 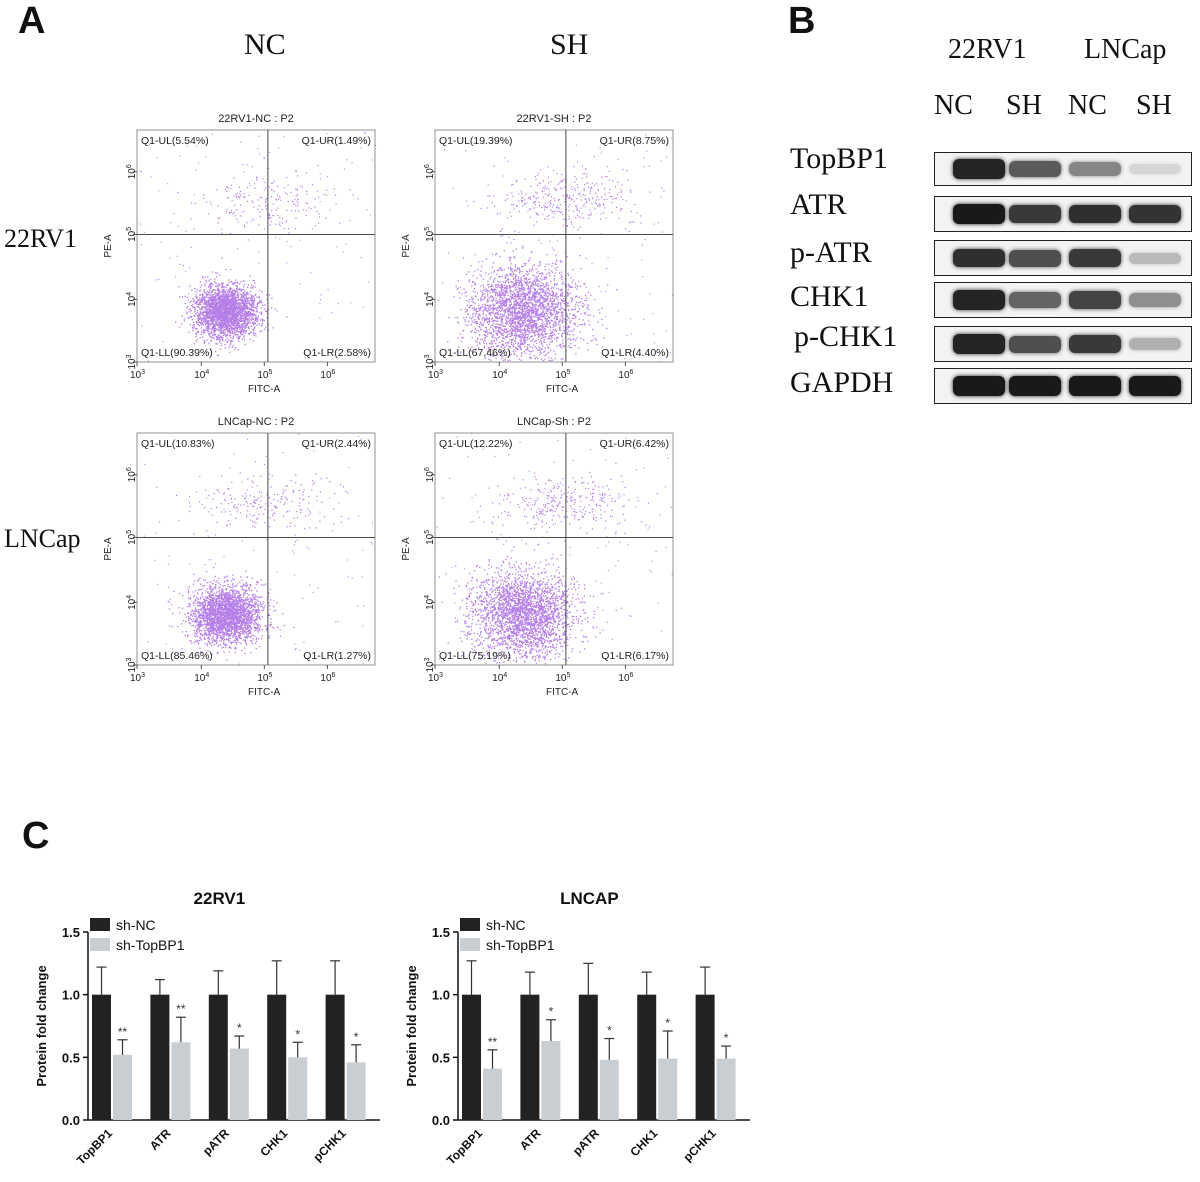 I want to click on wb-lane-label-3: NC, so click(x=1087, y=105).